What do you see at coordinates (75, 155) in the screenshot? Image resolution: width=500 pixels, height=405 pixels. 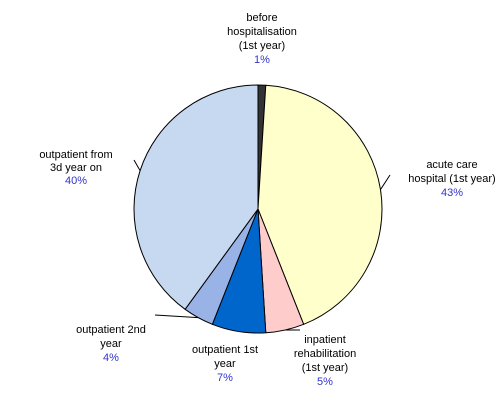 I see `slice-label: outpatient from` at bounding box center [75, 155].